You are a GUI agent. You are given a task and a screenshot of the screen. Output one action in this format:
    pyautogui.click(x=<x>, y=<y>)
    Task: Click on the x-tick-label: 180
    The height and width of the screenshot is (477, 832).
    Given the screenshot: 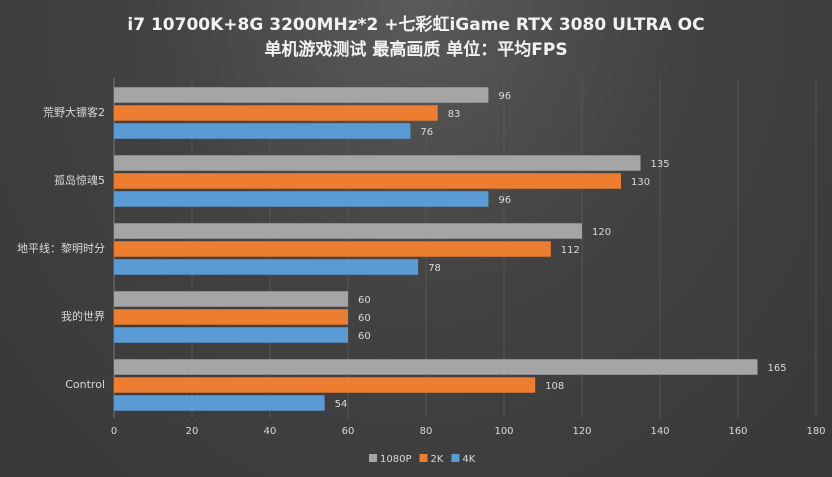 What is the action you would take?
    pyautogui.click(x=815, y=431)
    